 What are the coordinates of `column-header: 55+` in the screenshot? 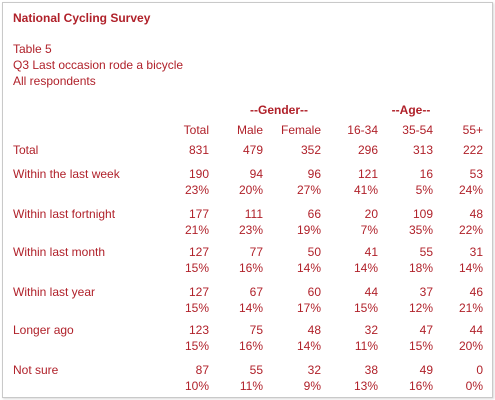 It's located at (472, 130).